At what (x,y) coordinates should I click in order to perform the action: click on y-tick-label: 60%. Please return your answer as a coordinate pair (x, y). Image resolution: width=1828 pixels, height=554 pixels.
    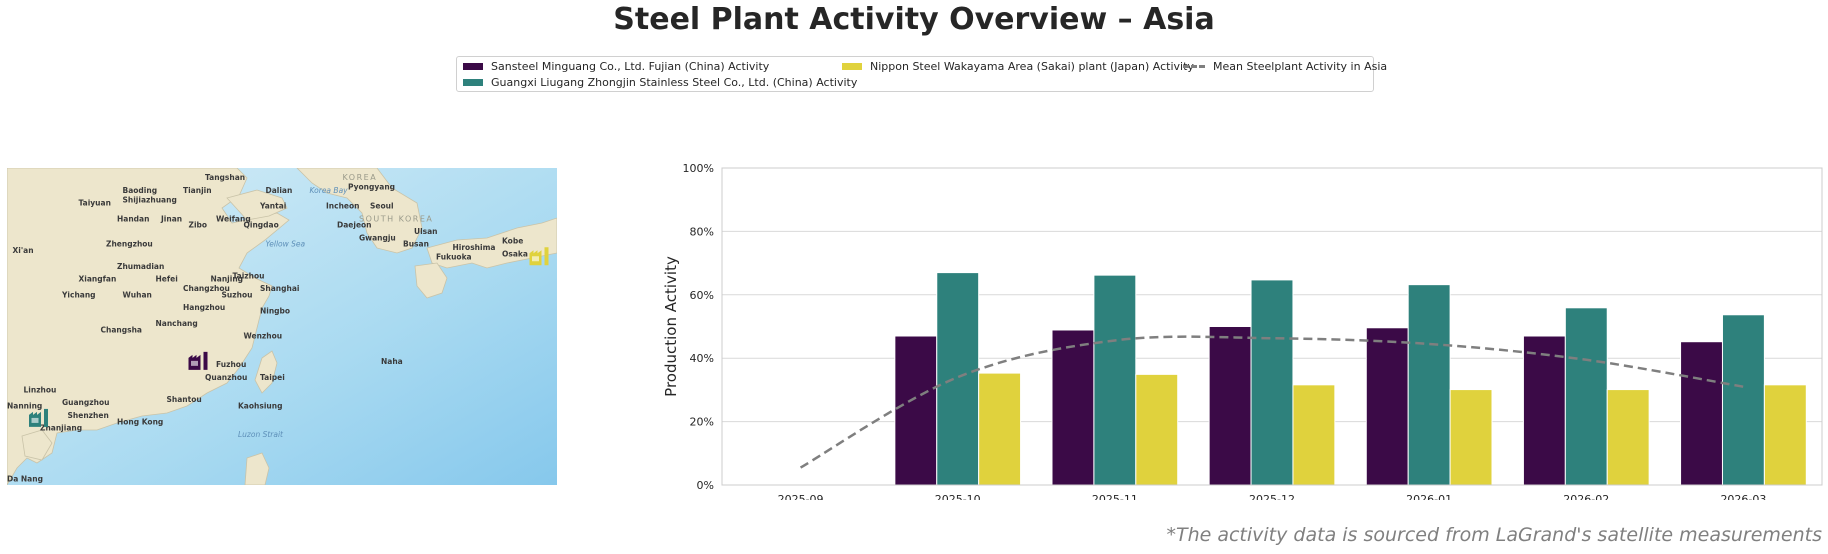
    Looking at the image, I should click on (702, 295).